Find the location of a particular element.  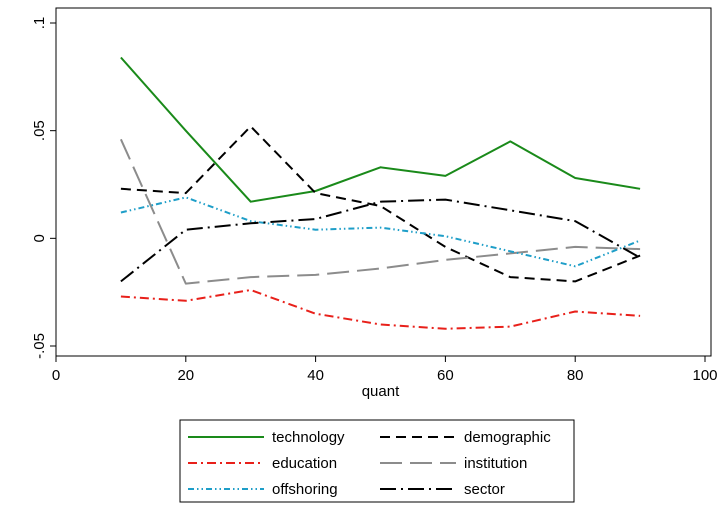

x-tick-label: 20 is located at coordinates (185, 375).